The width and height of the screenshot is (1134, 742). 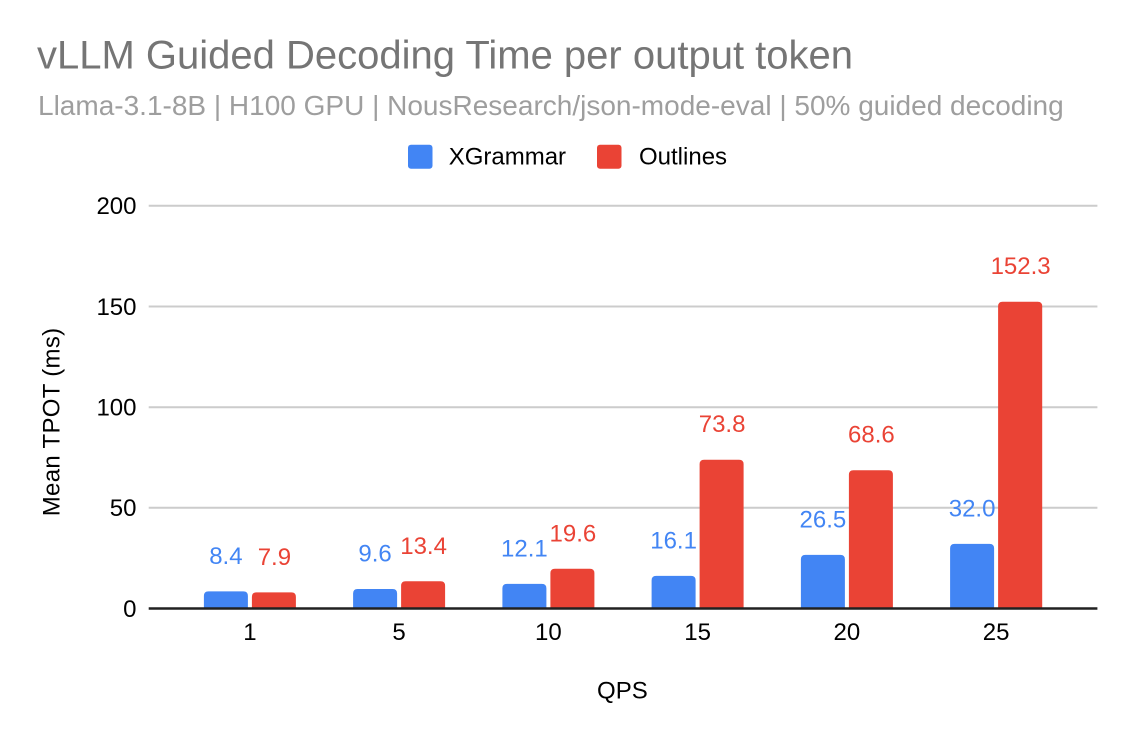 What do you see at coordinates (398, 632) in the screenshot?
I see `svg-text: 5` at bounding box center [398, 632].